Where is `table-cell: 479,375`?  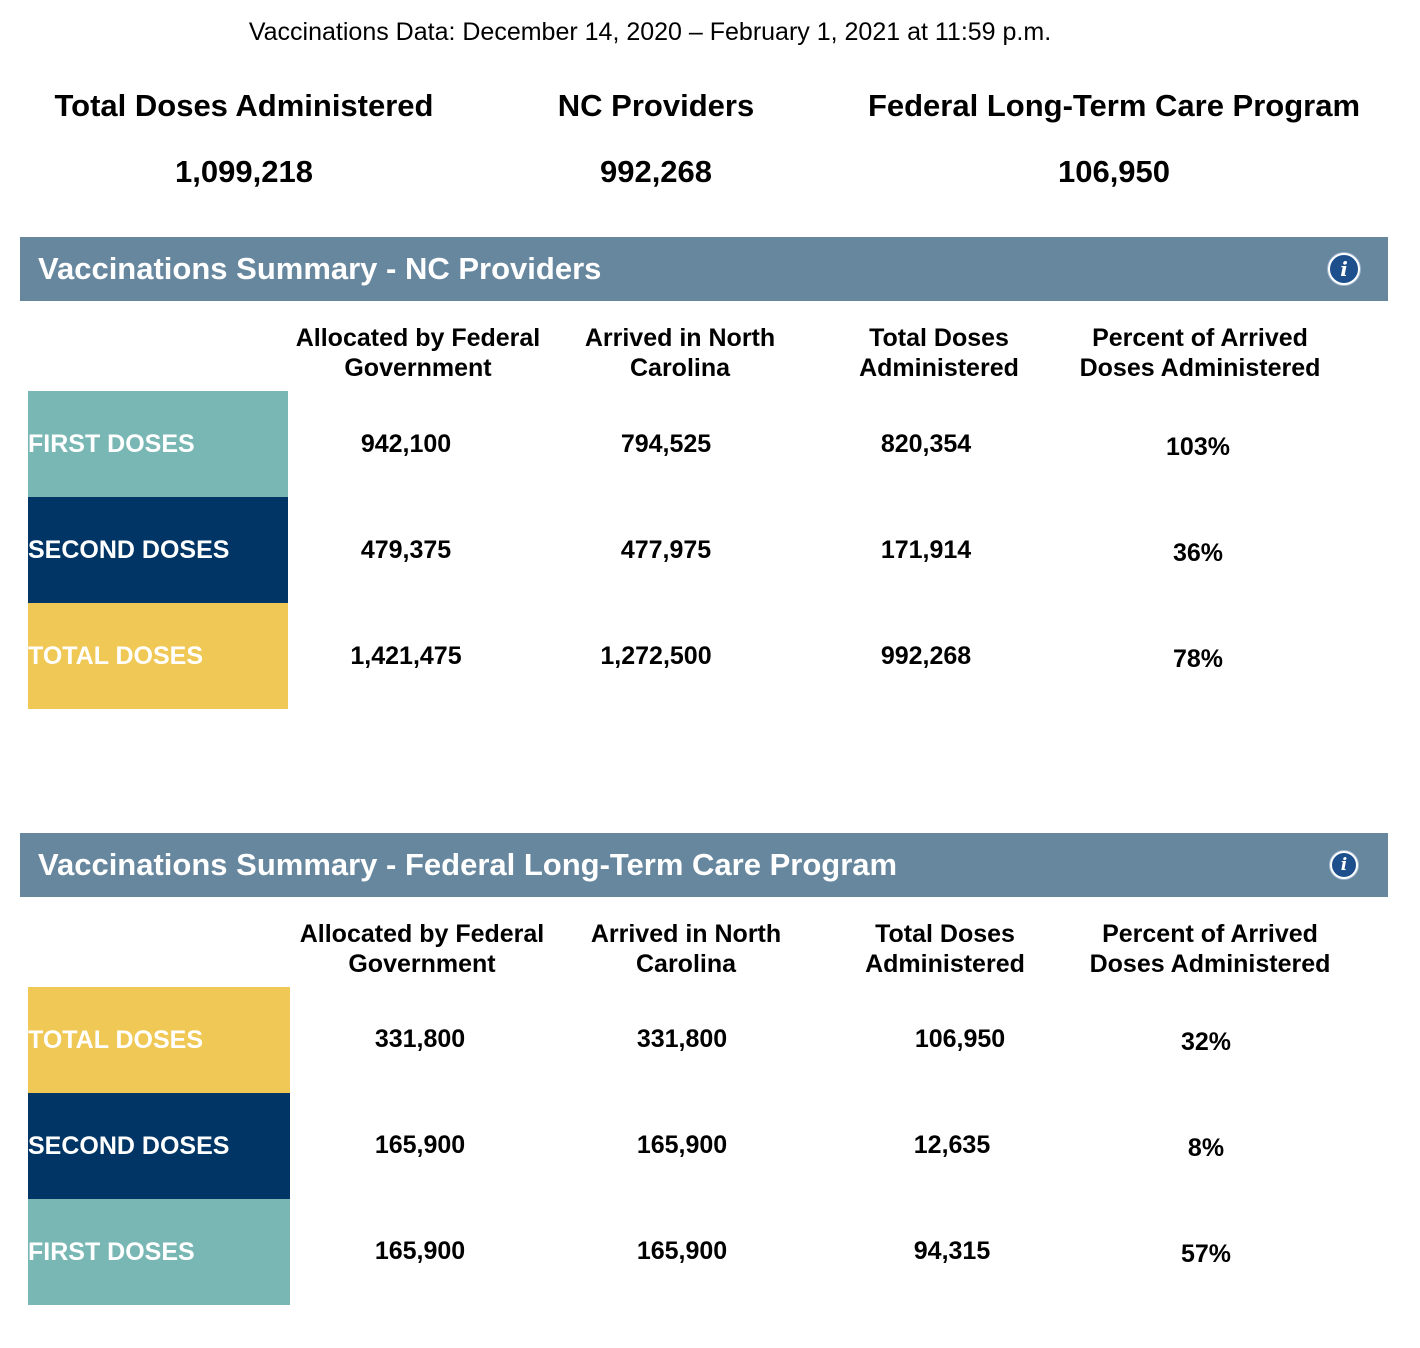 table-cell: 479,375 is located at coordinates (406, 550).